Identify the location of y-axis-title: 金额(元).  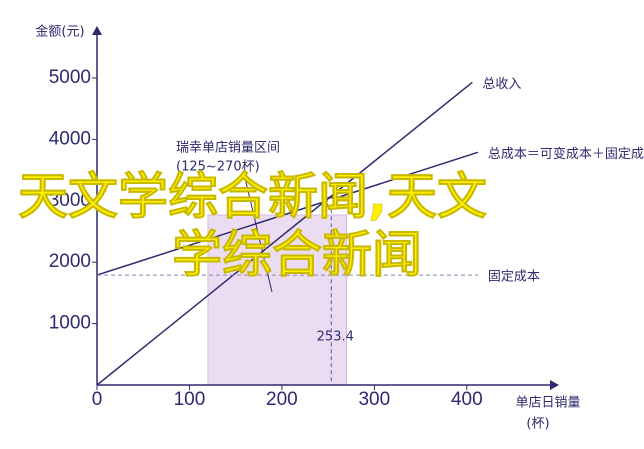
(59, 32).